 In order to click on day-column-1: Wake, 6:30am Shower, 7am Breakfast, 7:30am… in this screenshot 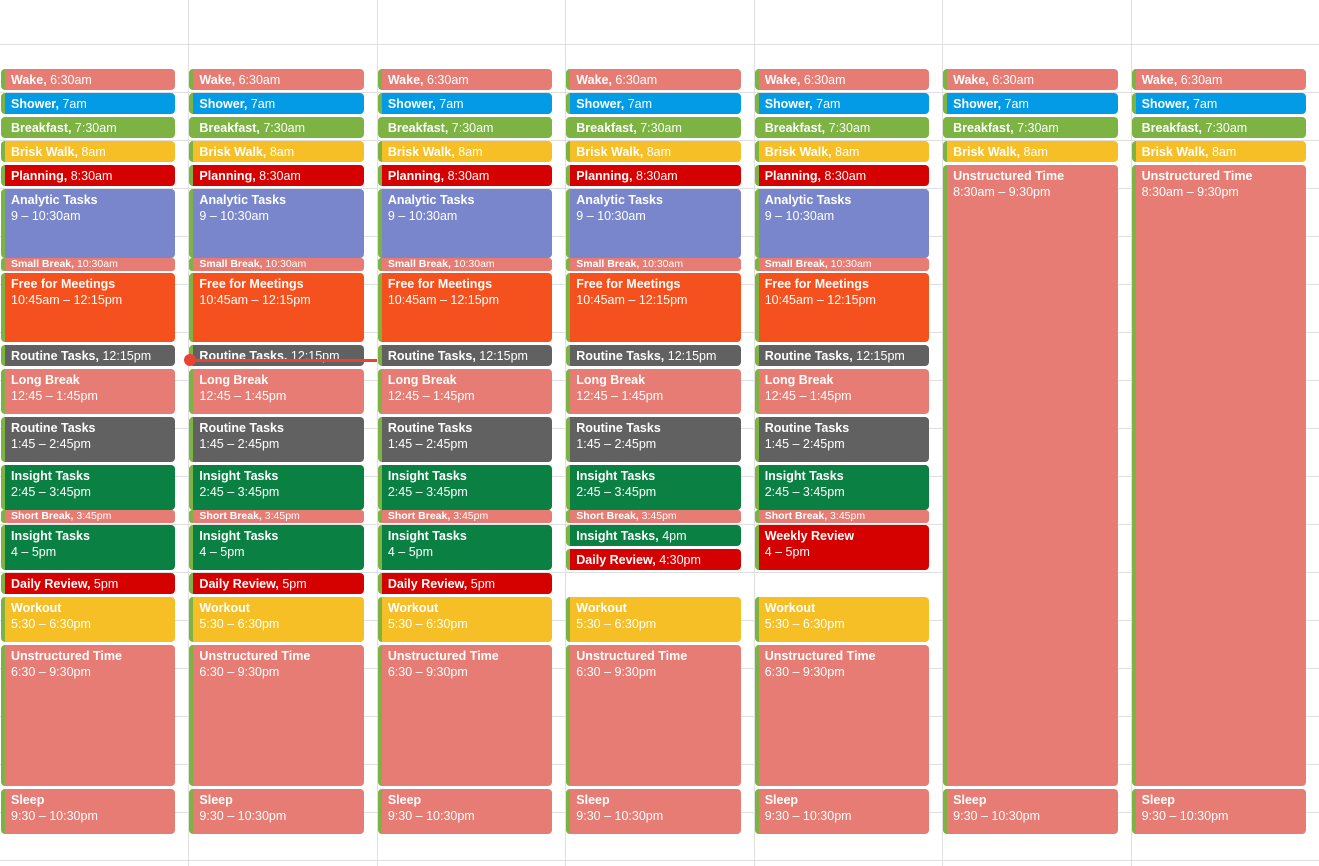, I will do `click(94, 433)`.